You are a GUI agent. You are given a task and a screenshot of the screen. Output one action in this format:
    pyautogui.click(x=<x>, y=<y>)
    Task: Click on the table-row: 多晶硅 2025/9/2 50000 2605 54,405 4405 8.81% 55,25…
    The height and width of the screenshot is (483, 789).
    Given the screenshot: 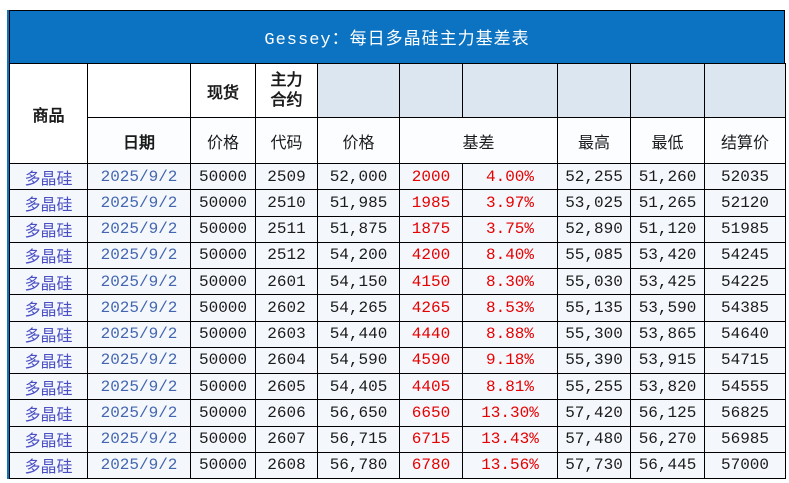 What is the action you would take?
    pyautogui.click(x=397, y=386)
    